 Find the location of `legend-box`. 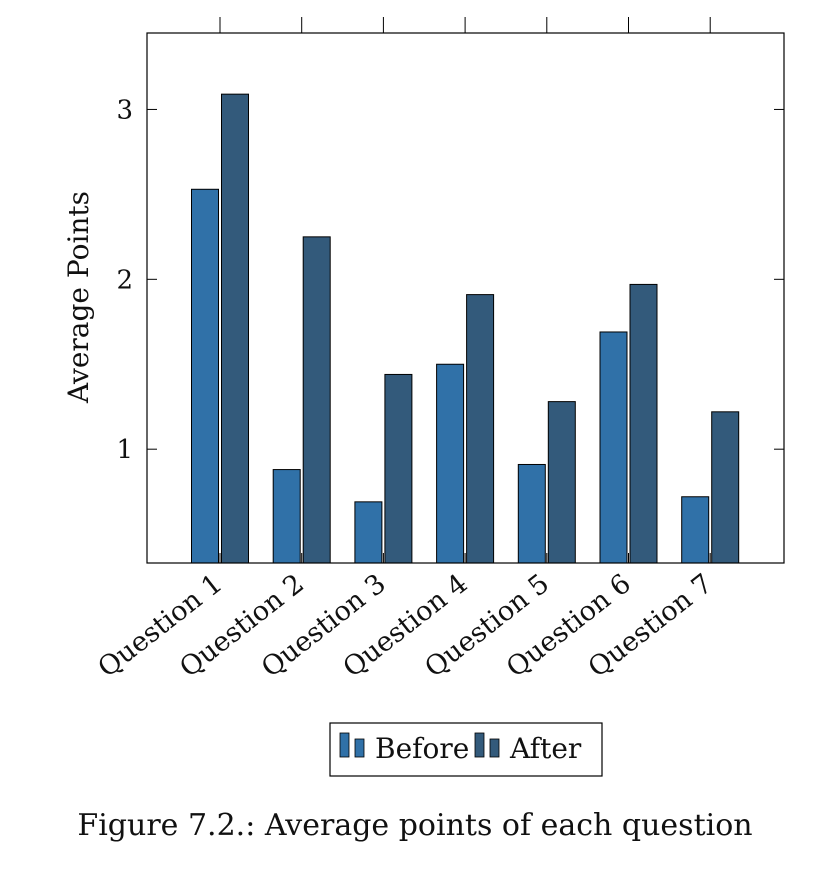

legend-box is located at coordinates (466, 749).